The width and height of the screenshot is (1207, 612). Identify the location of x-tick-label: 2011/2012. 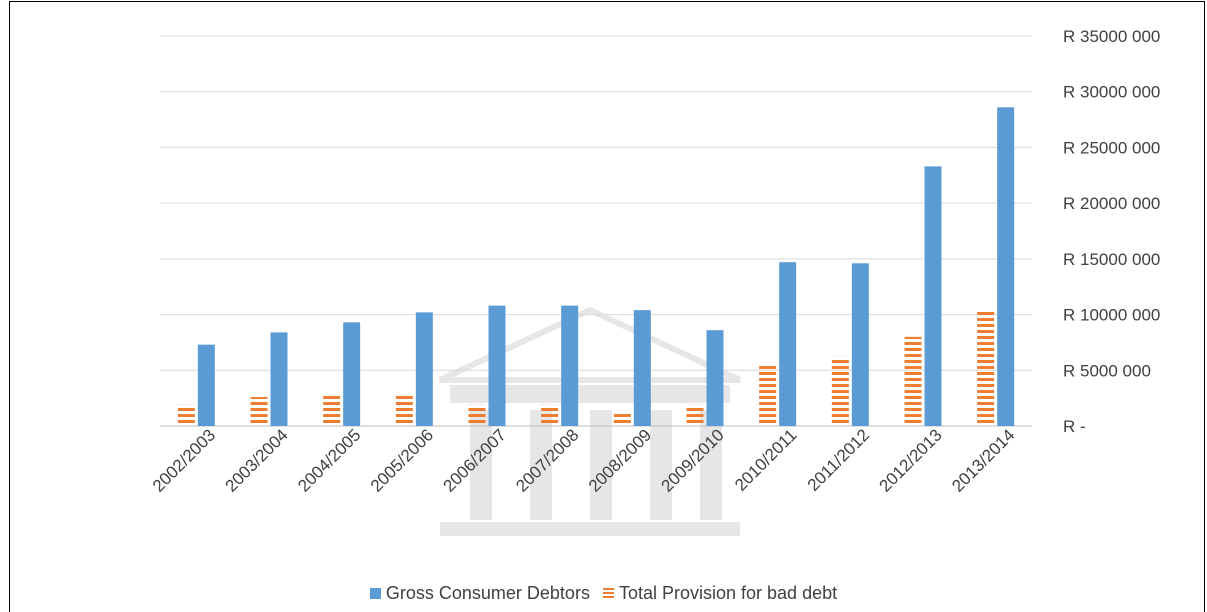
(838, 459).